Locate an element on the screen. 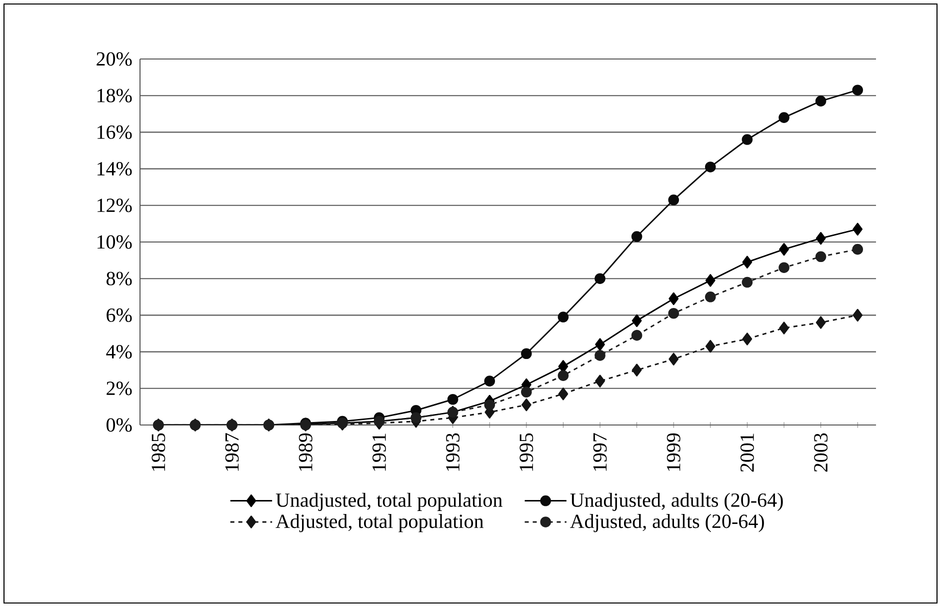 The image size is (941, 607). y-tick-label: 10% is located at coordinates (115, 242).